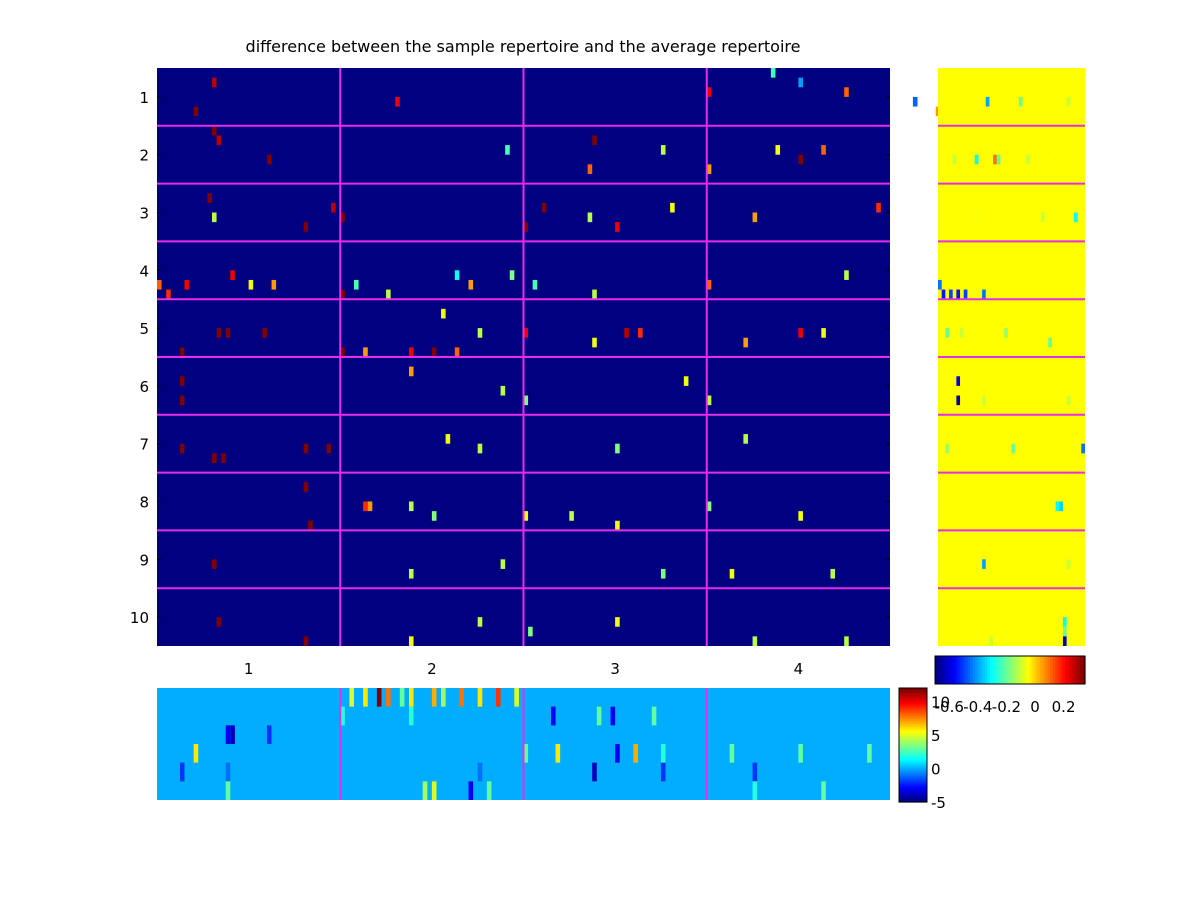 Image resolution: width=1200 pixels, height=900 pixels. Describe the element at coordinates (615, 669) in the screenshot. I see `x-tick-label: 3` at that location.